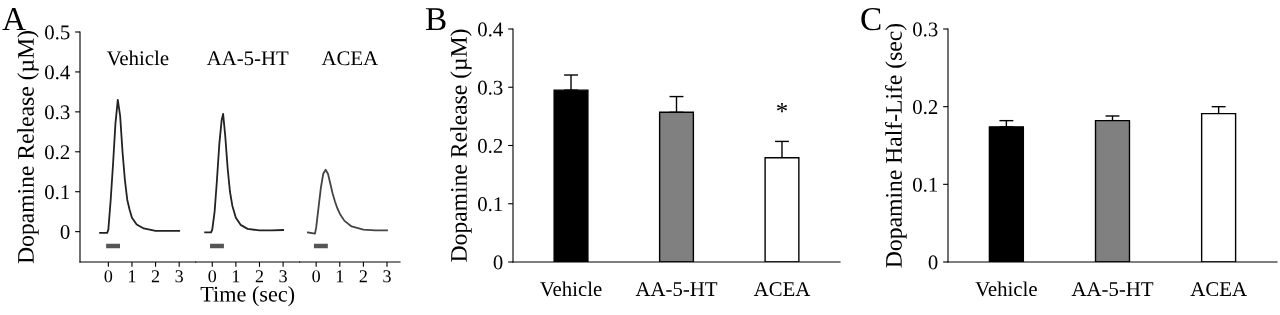  What do you see at coordinates (57, 32) in the screenshot?
I see `y-tick-label: 0.5` at bounding box center [57, 32].